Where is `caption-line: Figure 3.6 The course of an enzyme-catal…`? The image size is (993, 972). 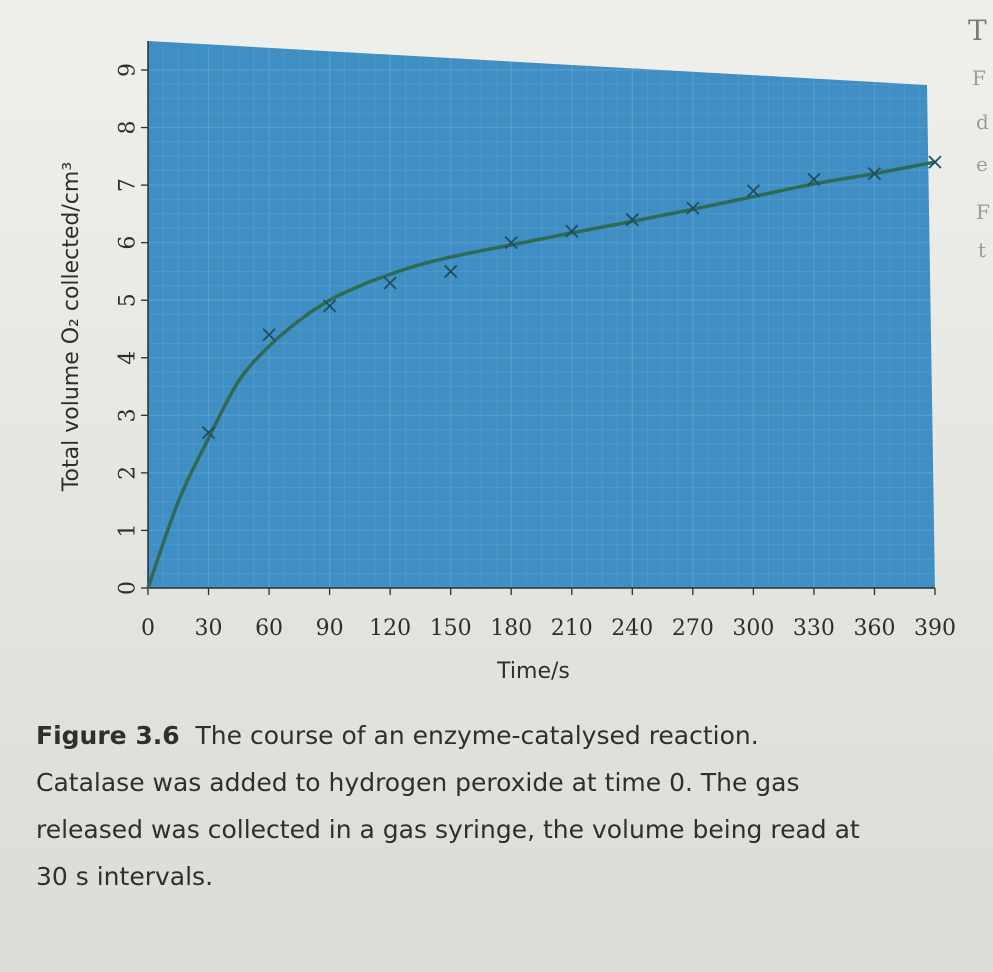 caption-line: Figure 3.6 The course of an enzyme-catal… is located at coordinates (511, 735).